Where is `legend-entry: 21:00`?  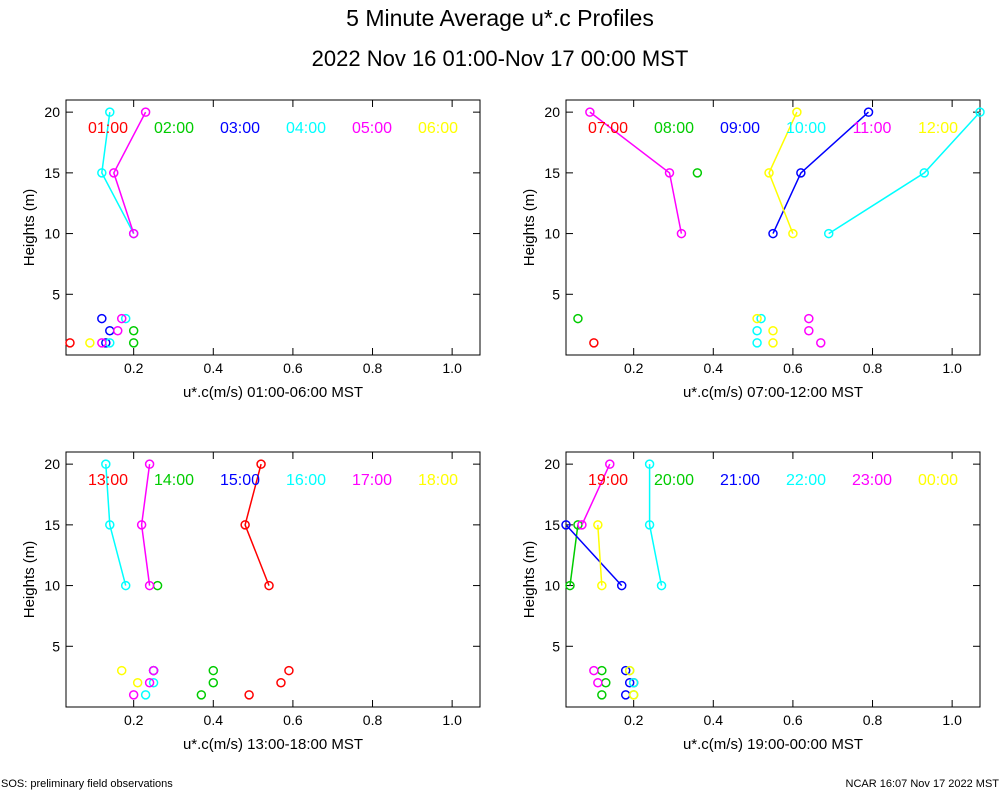
legend-entry: 21:00 is located at coordinates (740, 480).